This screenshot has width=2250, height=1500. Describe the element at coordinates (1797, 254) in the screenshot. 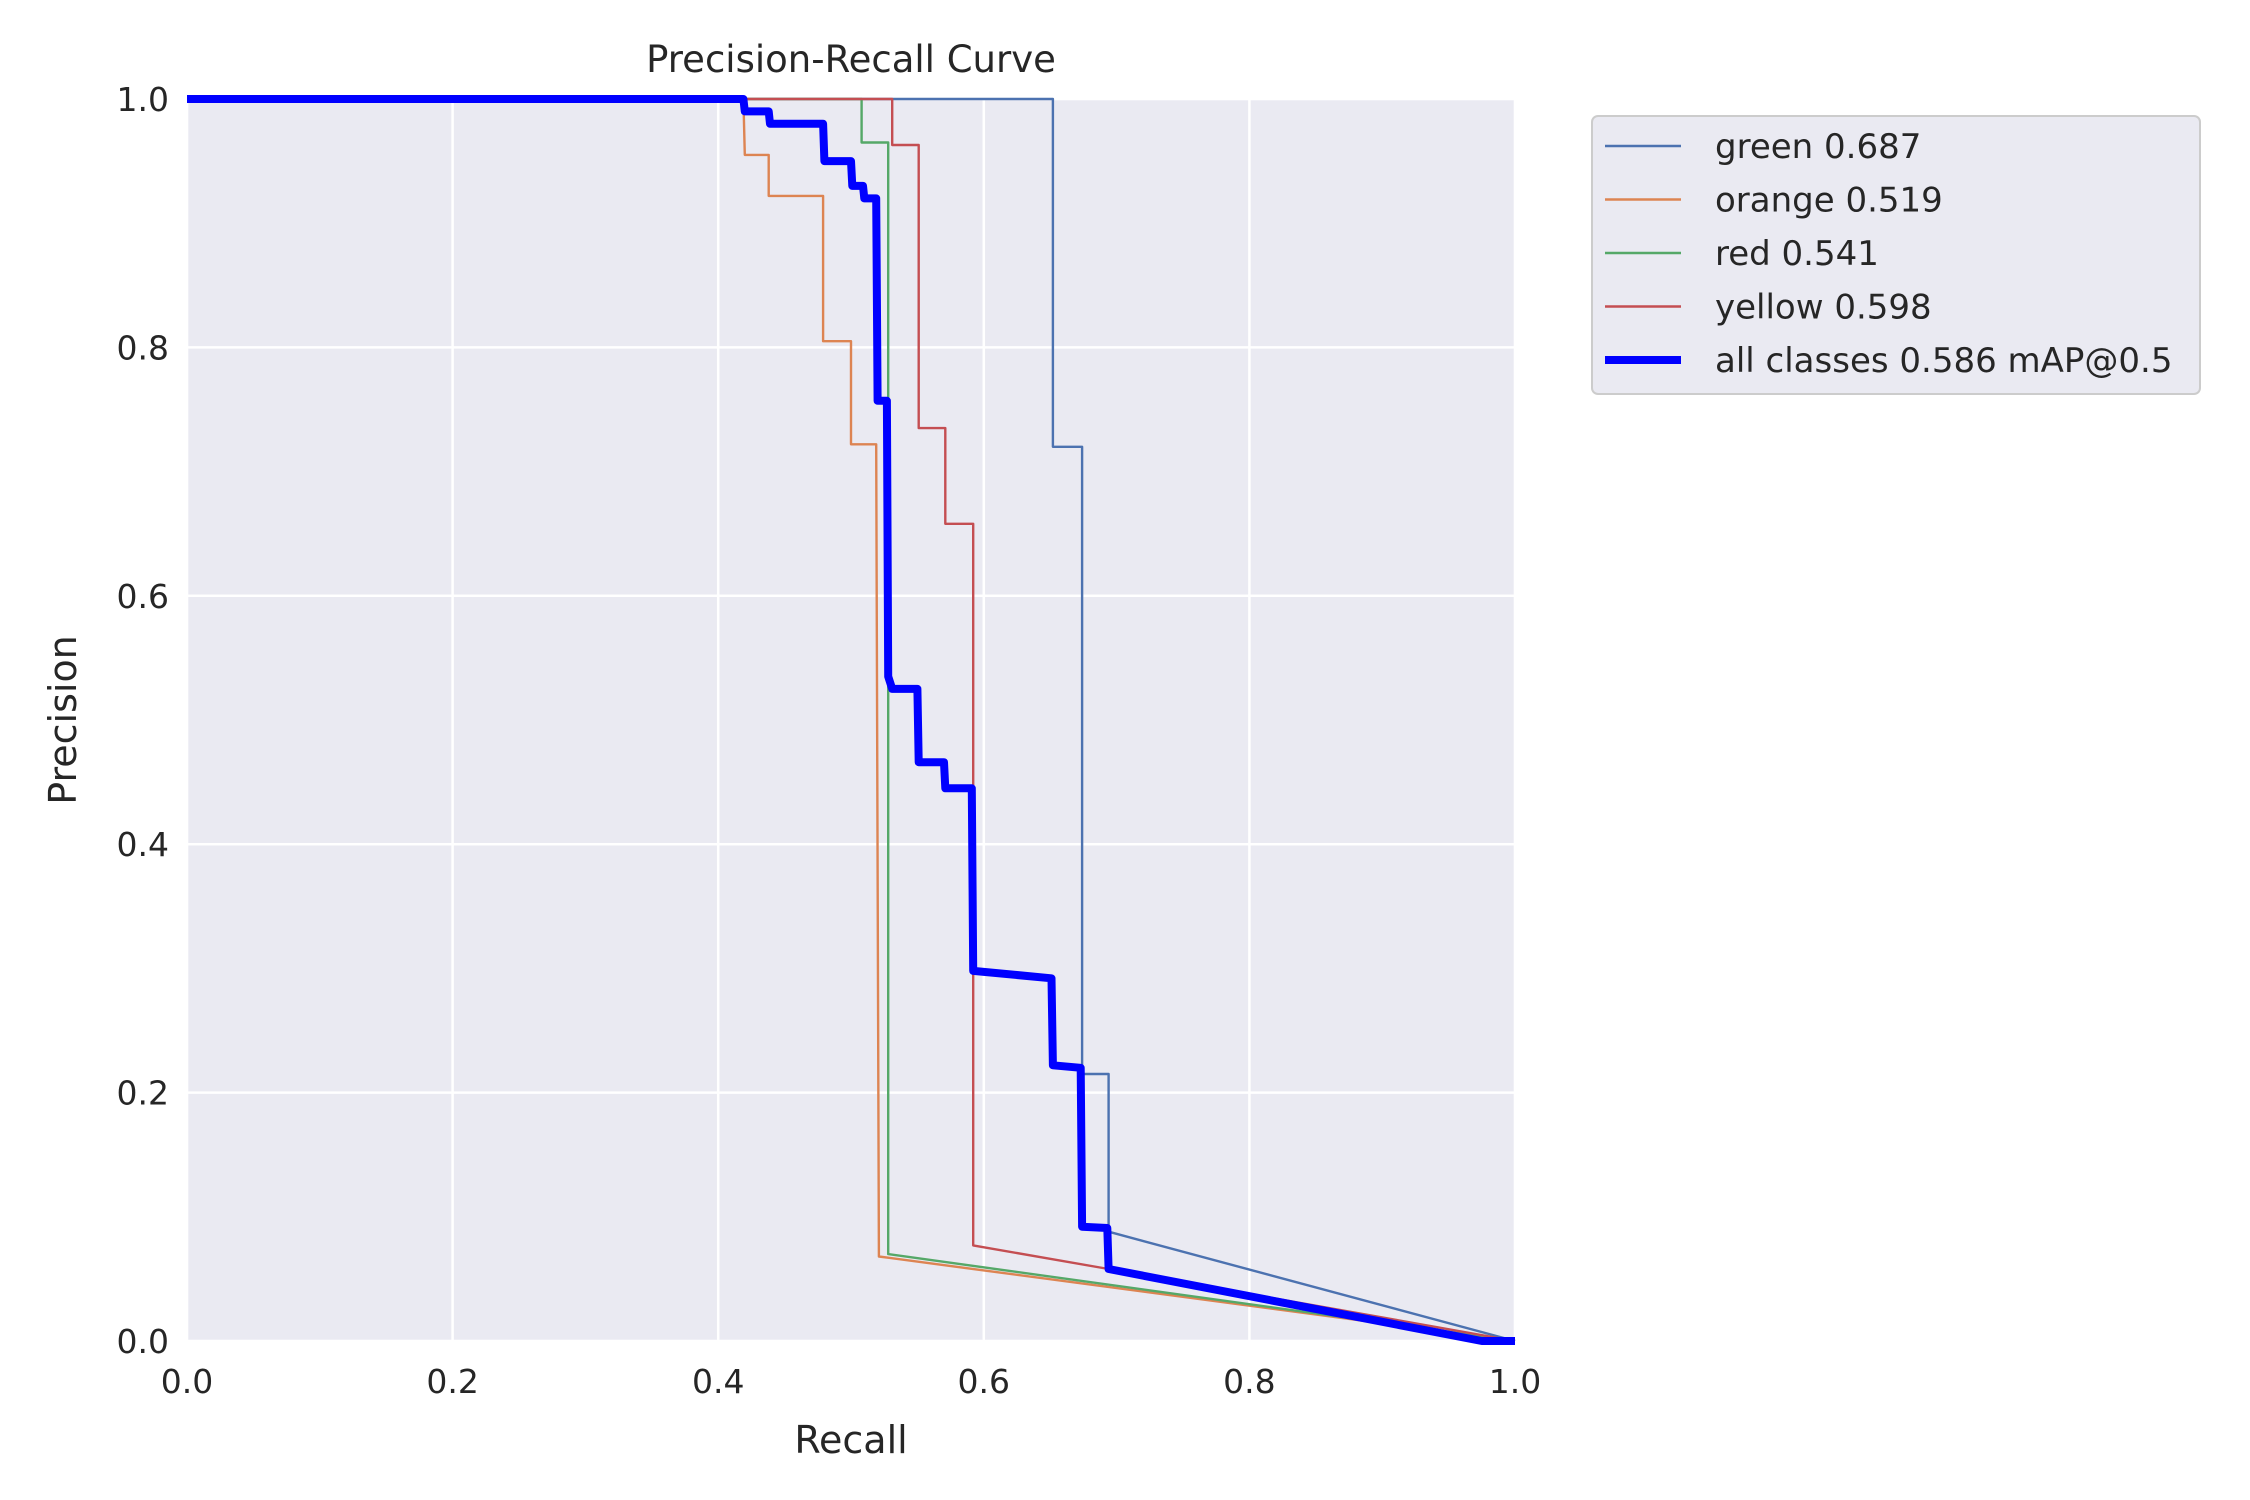

I see `legend-label: red 0.541` at that location.